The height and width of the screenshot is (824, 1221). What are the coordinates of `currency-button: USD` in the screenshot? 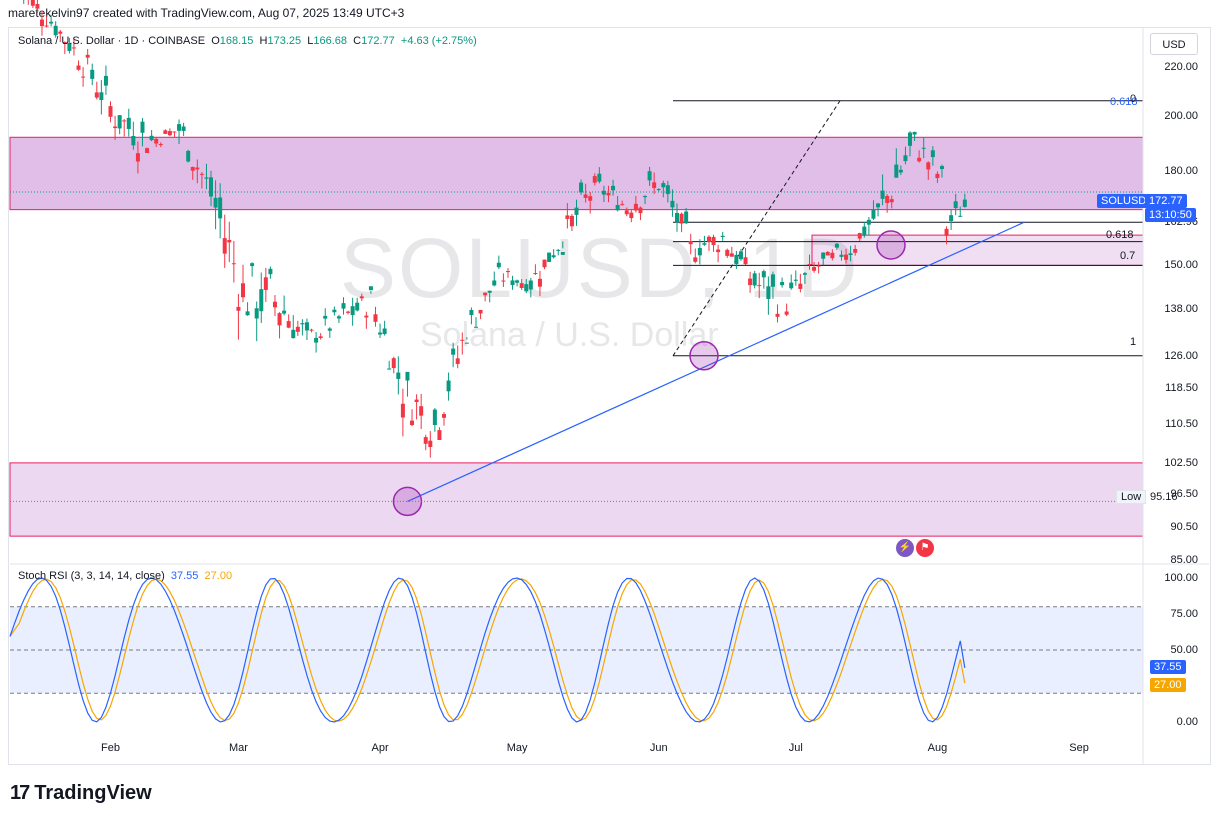 It's located at (1174, 44).